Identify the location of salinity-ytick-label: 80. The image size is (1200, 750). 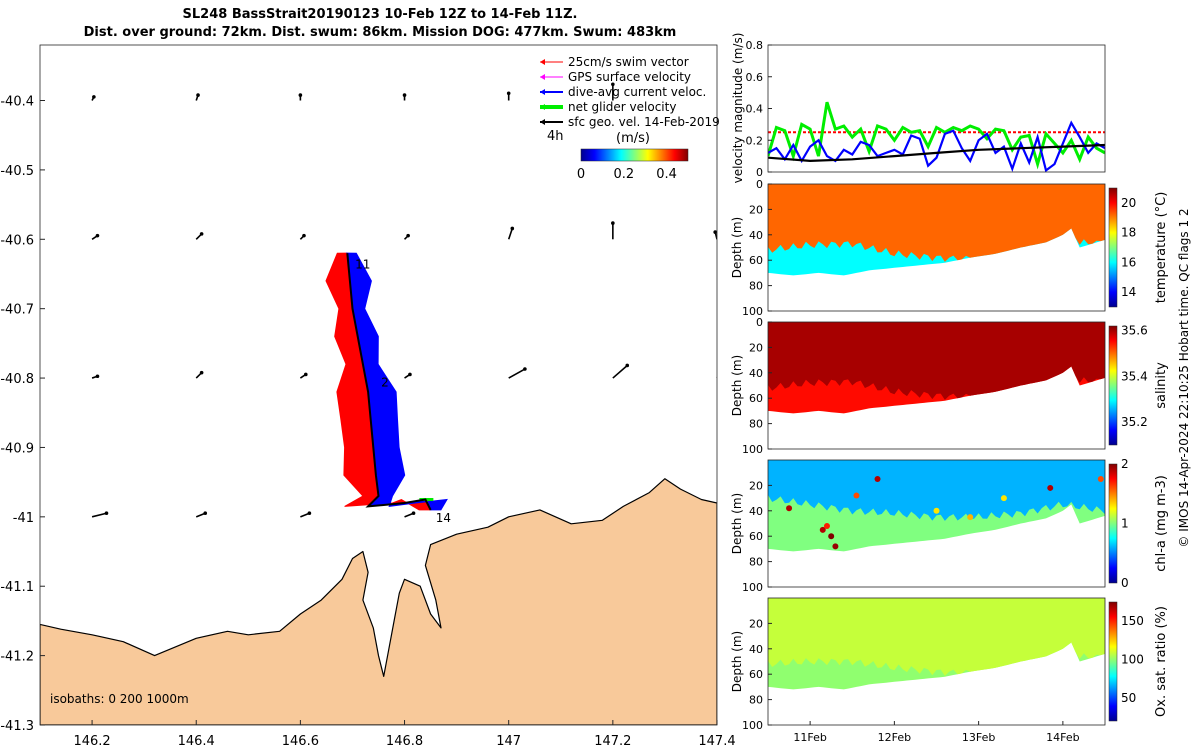
(756, 424).